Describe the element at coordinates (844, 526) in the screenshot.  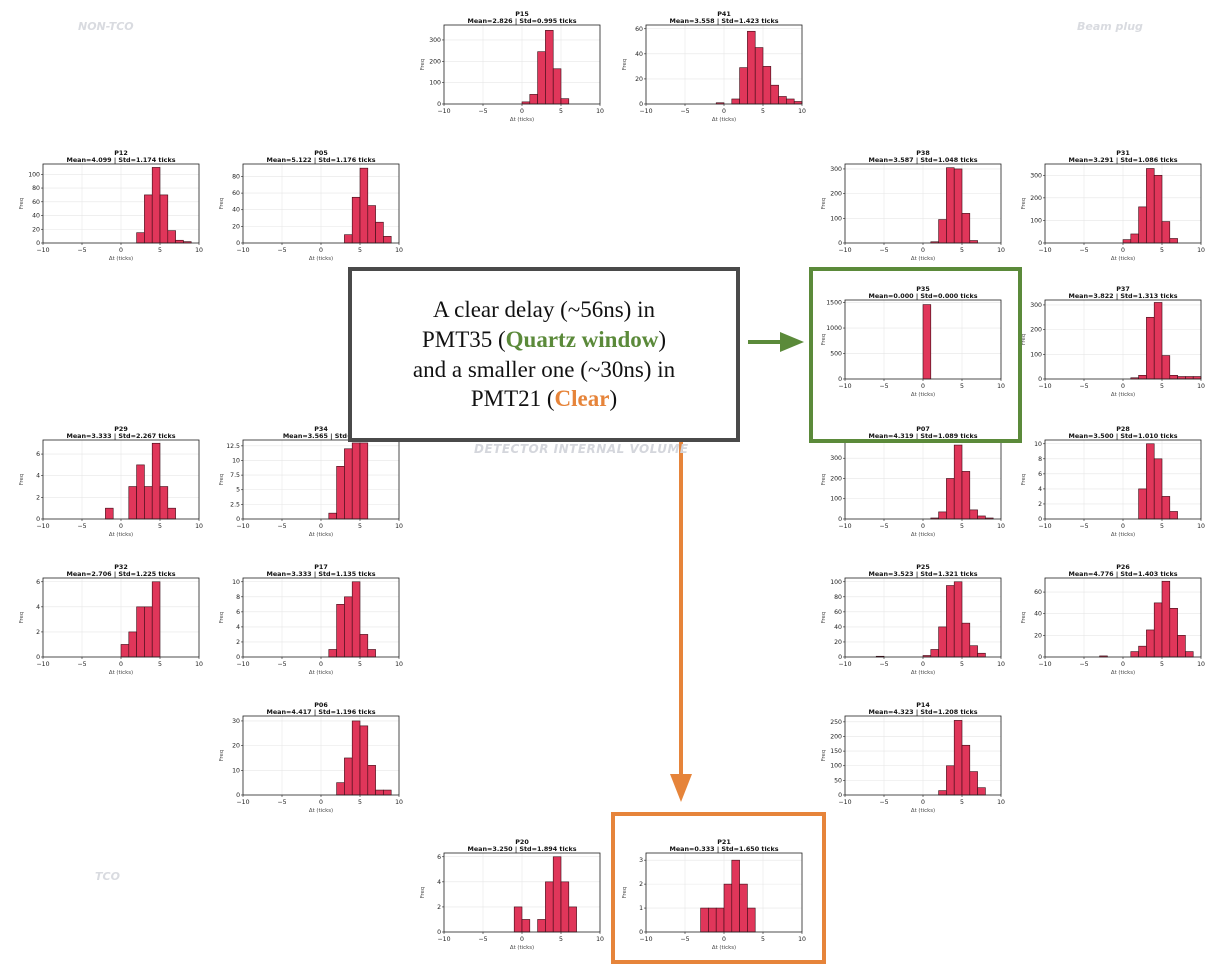
I see `p07-xtick-label: −10` at that location.